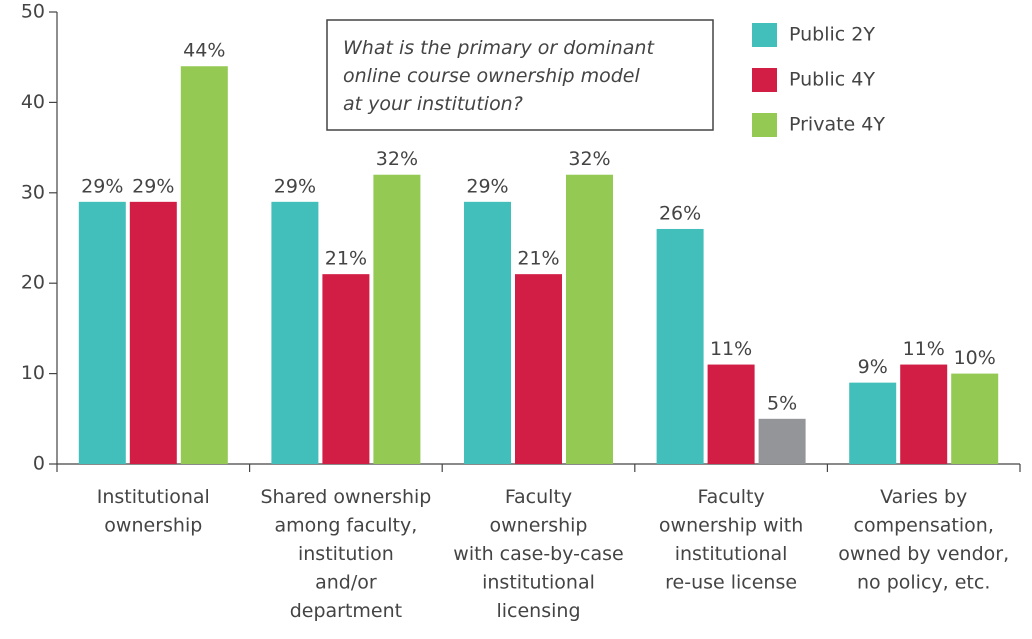 This screenshot has width=1032, height=639. Describe the element at coordinates (345, 497) in the screenshot. I see `x-tick-label-line: Shared ownership` at that location.